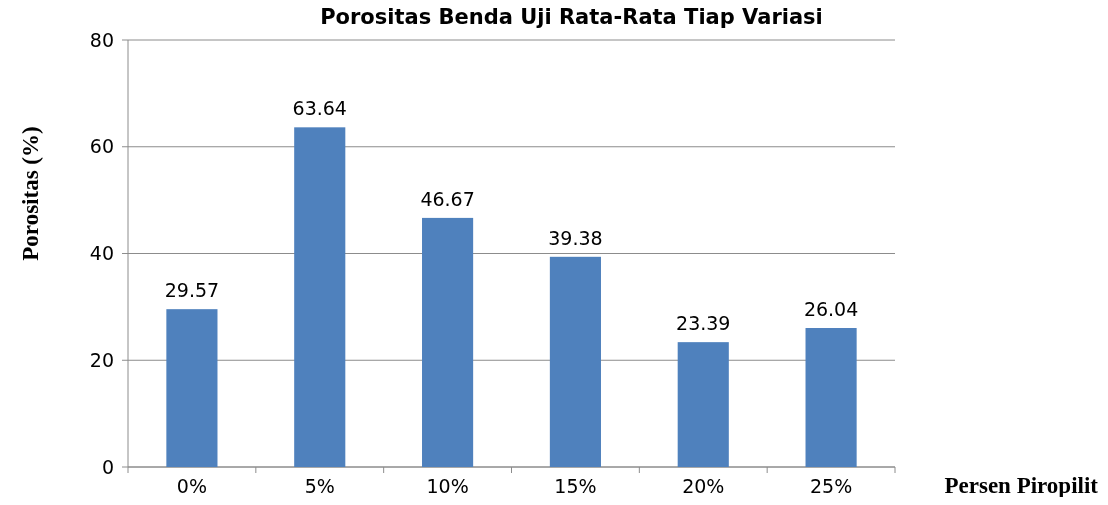 The image size is (1108, 505). I want to click on data-label: 46.67, so click(447, 198).